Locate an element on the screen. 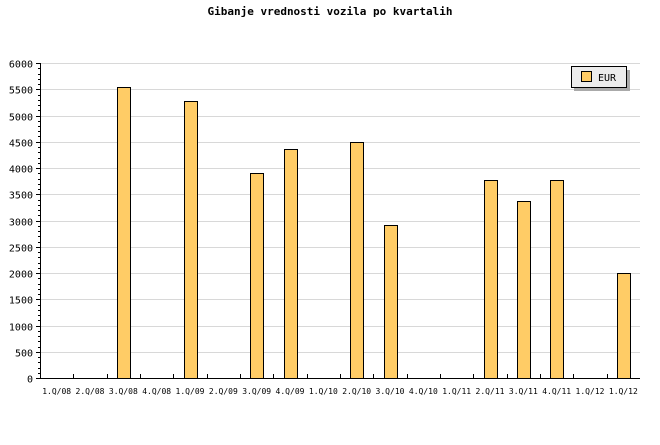  bar-3.Q/11 is located at coordinates (524, 290).